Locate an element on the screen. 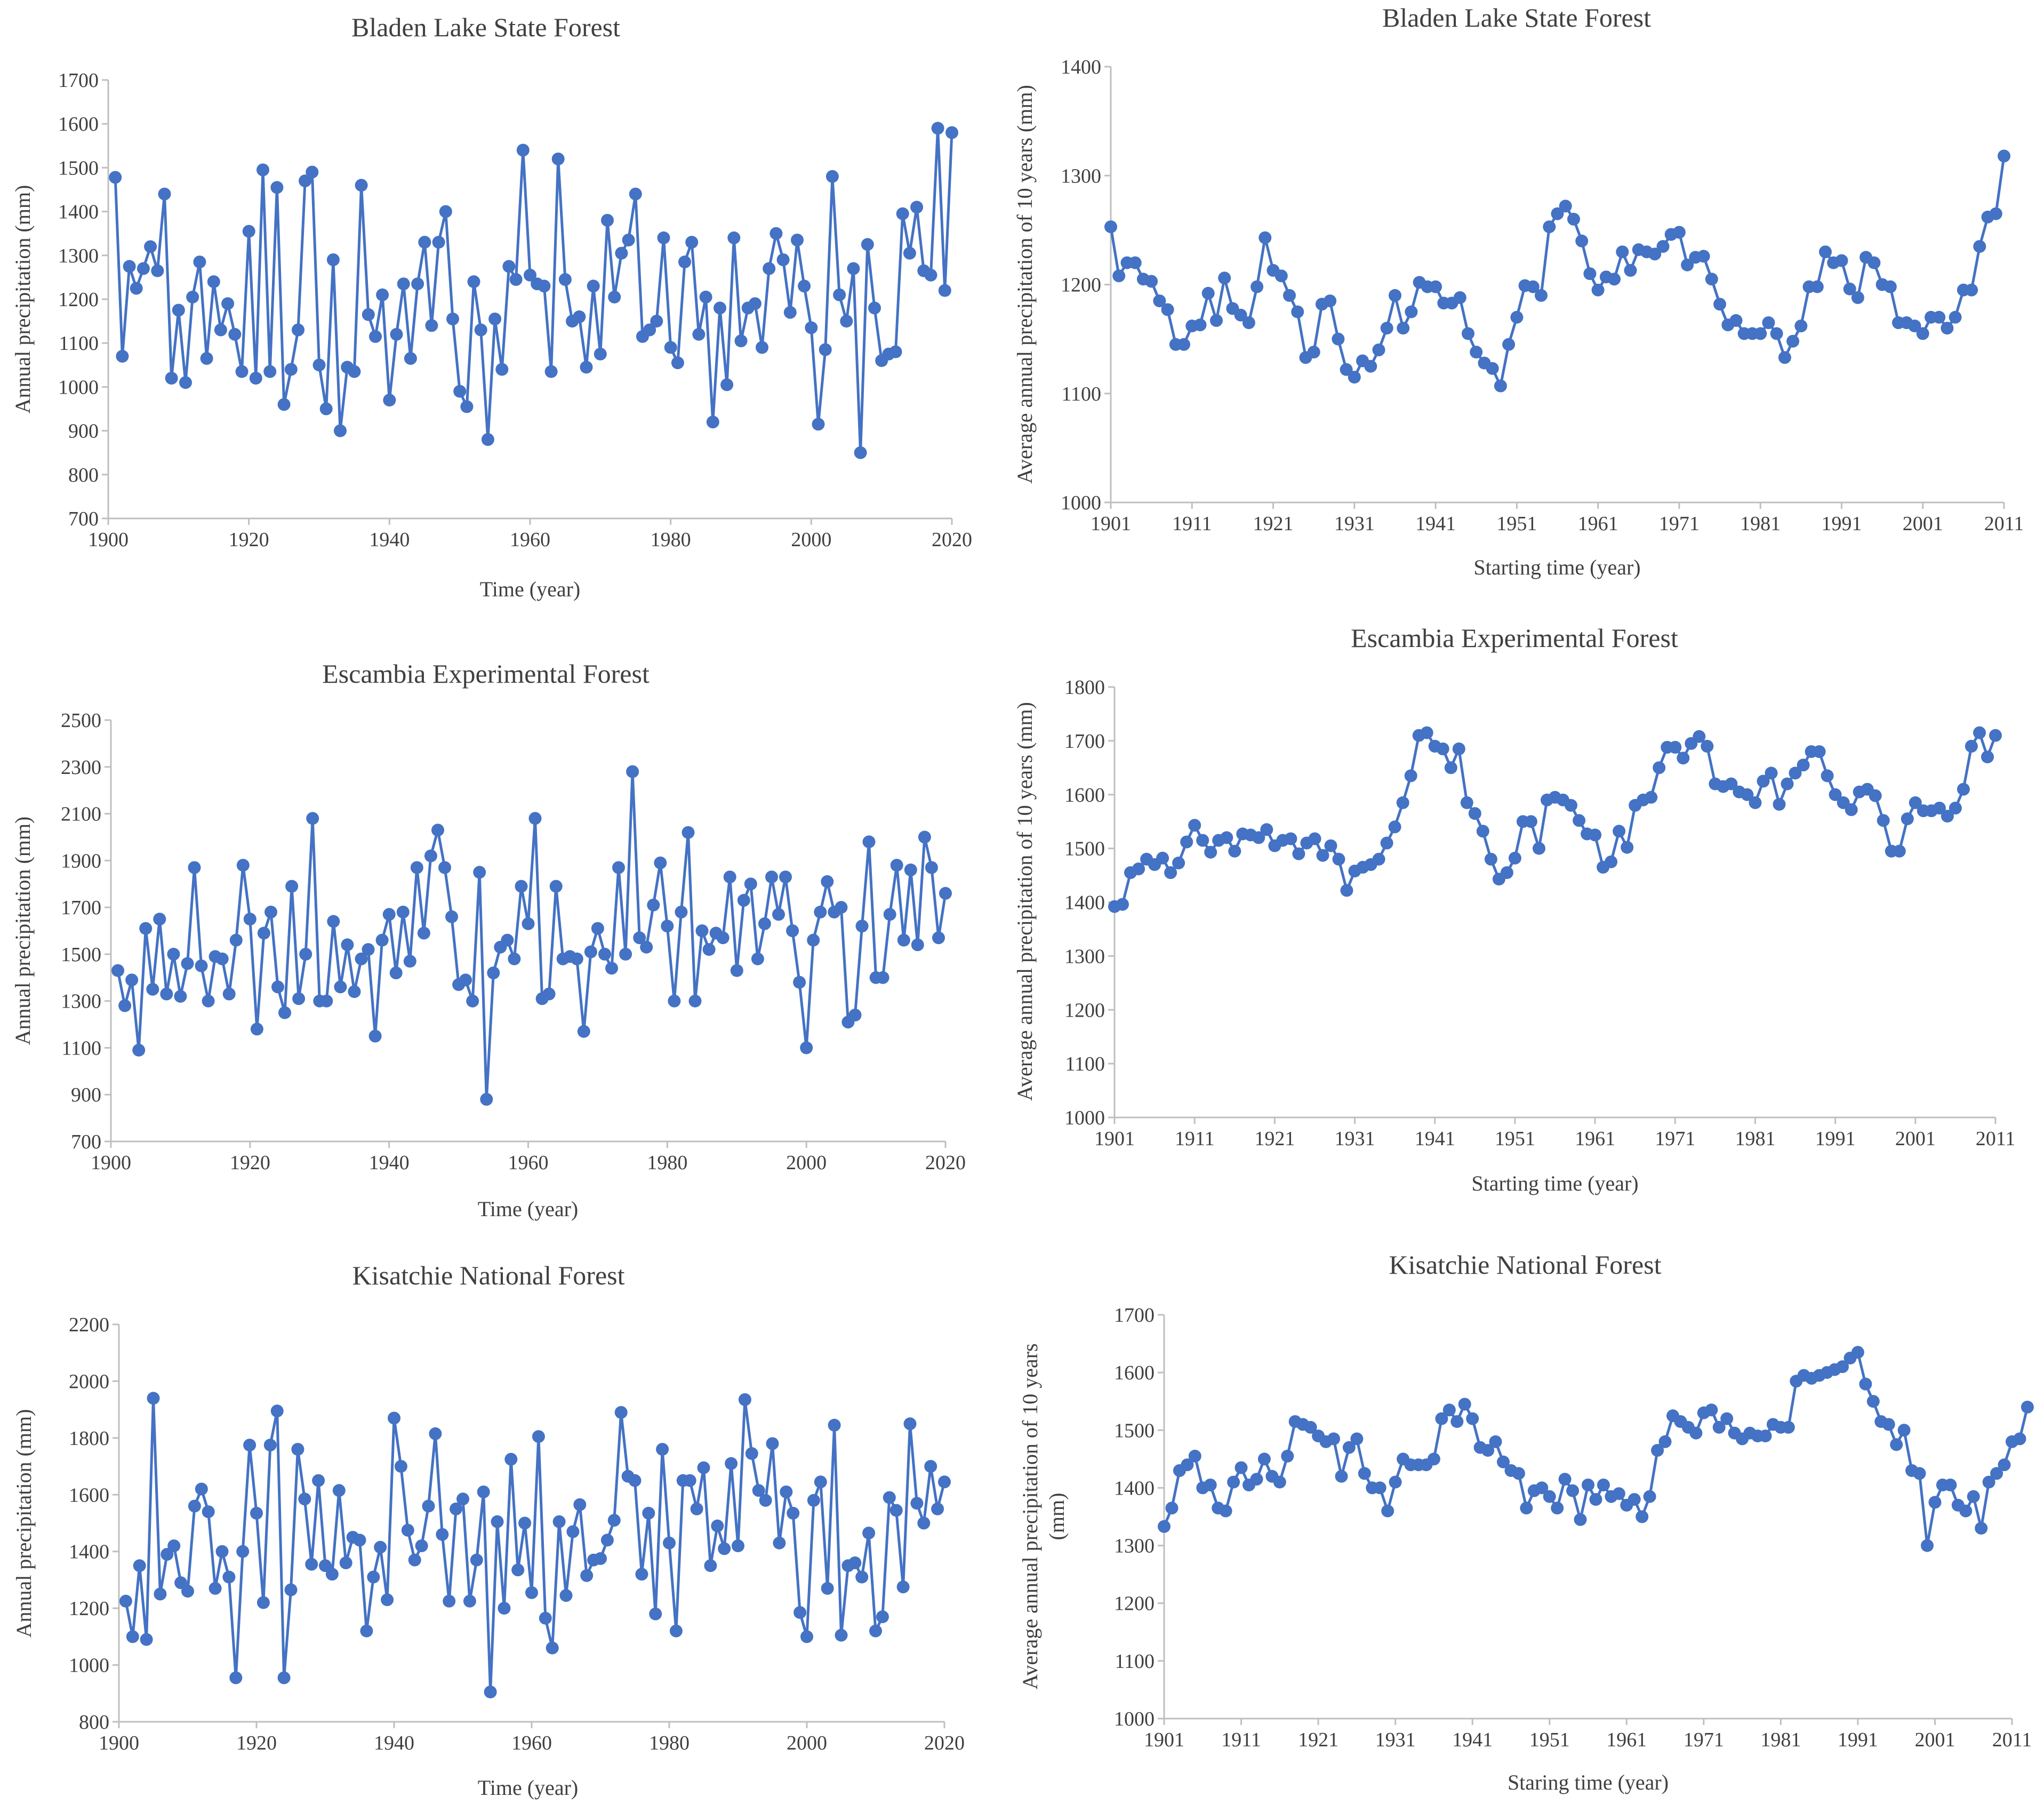  y-tick-label: 1700 is located at coordinates (1084, 741).